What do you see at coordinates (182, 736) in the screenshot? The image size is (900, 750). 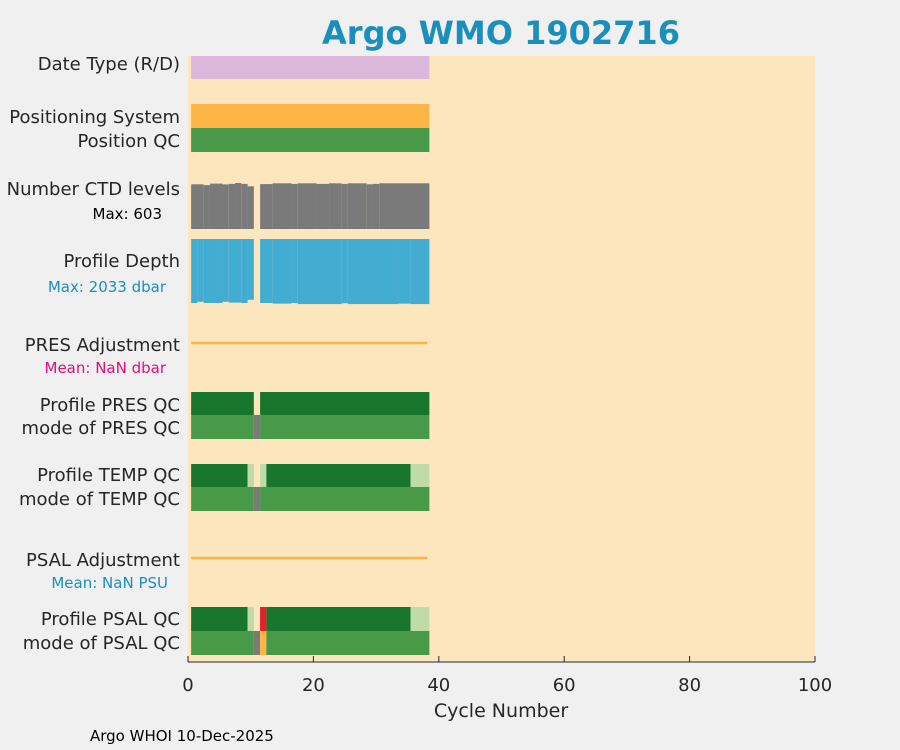 I see `footer-credit: Argo WHOI 10-Dec-2025` at bounding box center [182, 736].